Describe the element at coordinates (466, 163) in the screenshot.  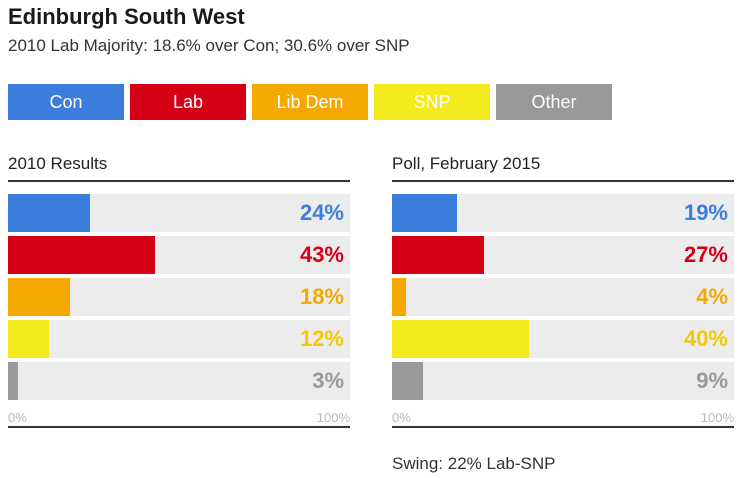
I see `panel-title-poll: Poll, February 2015` at that location.